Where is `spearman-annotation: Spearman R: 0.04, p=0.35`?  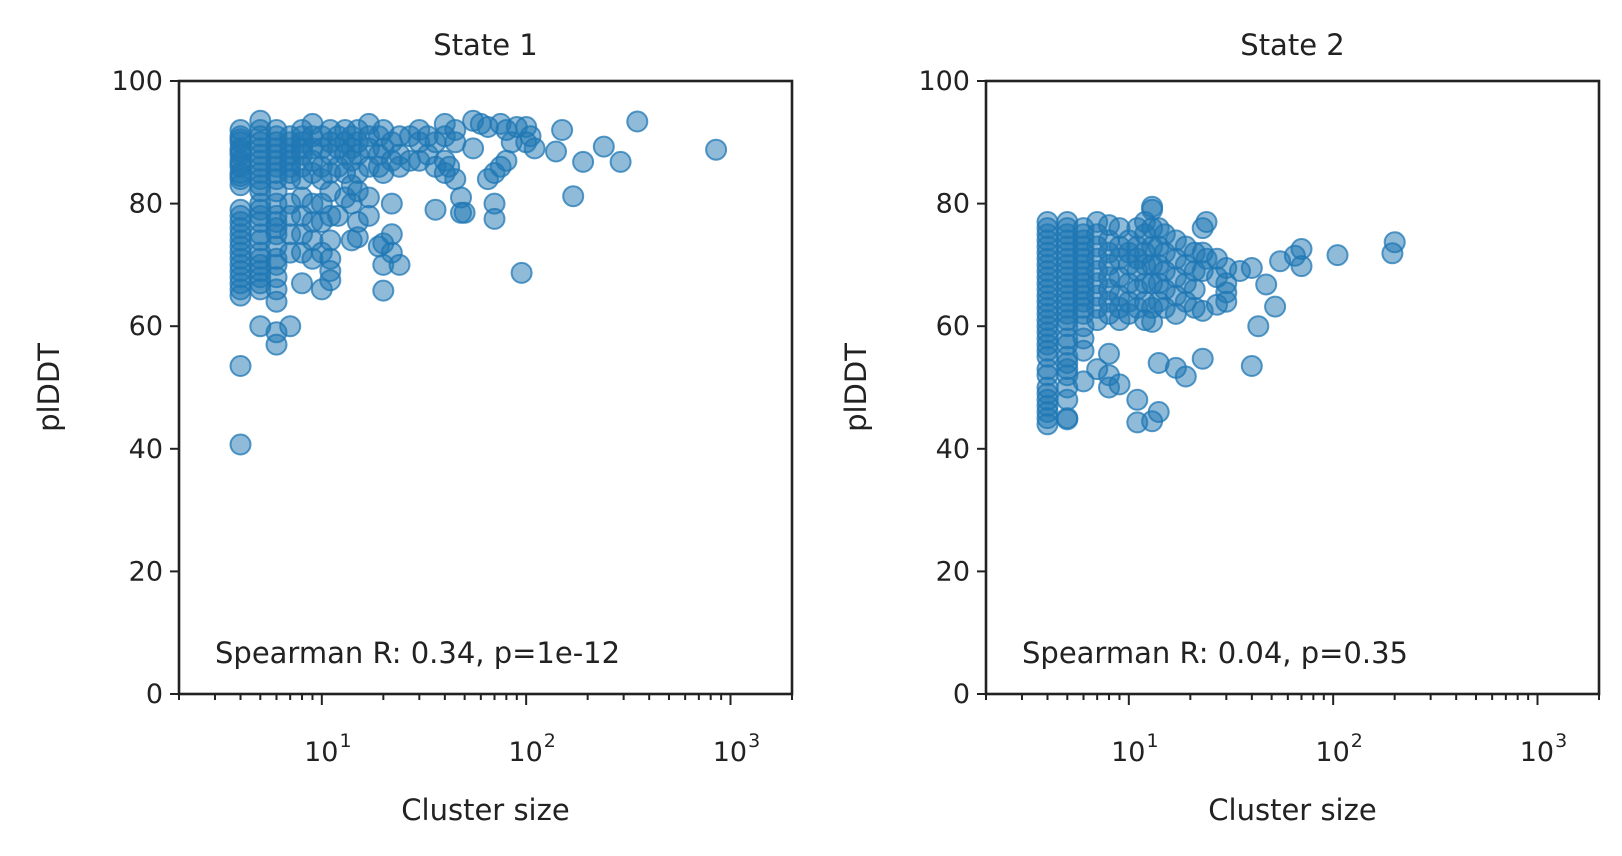
spearman-annotation: Spearman R: 0.04, p=0.35 is located at coordinates (1215, 653).